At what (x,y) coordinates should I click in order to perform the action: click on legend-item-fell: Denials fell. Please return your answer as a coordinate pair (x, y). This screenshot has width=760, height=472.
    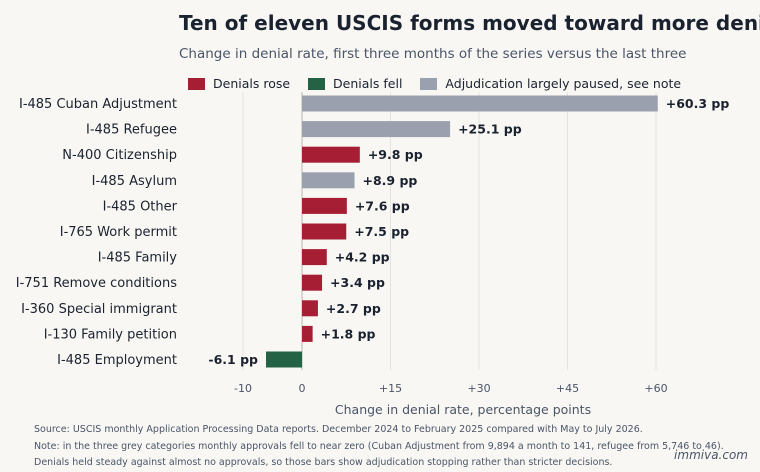
    Looking at the image, I should click on (355, 83).